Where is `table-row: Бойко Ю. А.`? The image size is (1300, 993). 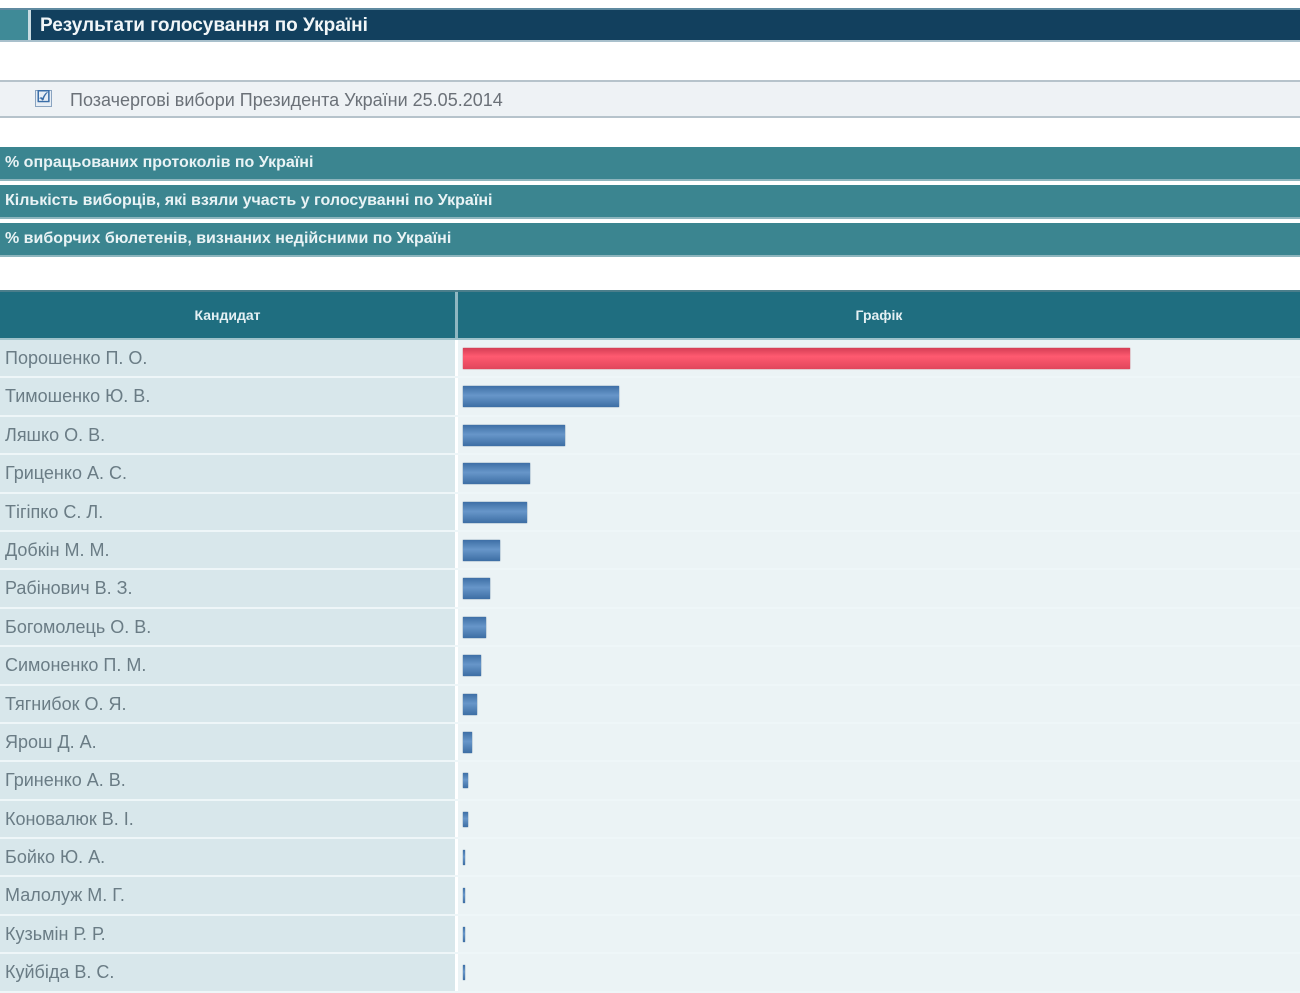 table-row: Бойко Ю. А. is located at coordinates (650, 858).